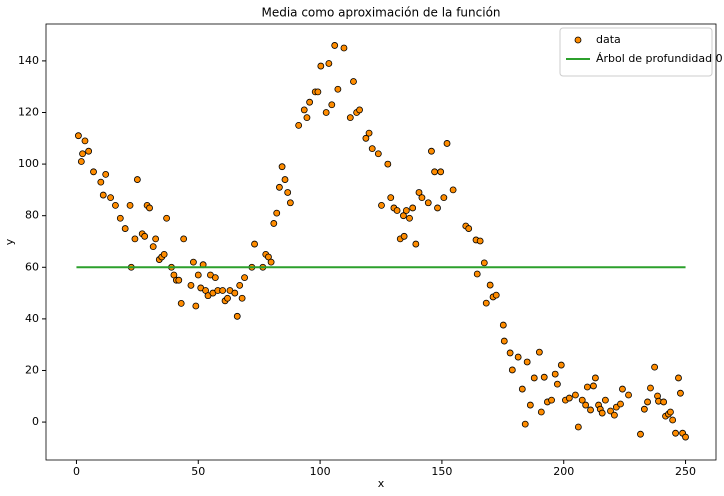 This screenshot has height=496, width=724. I want to click on y-tick-label: 120, so click(28, 111).